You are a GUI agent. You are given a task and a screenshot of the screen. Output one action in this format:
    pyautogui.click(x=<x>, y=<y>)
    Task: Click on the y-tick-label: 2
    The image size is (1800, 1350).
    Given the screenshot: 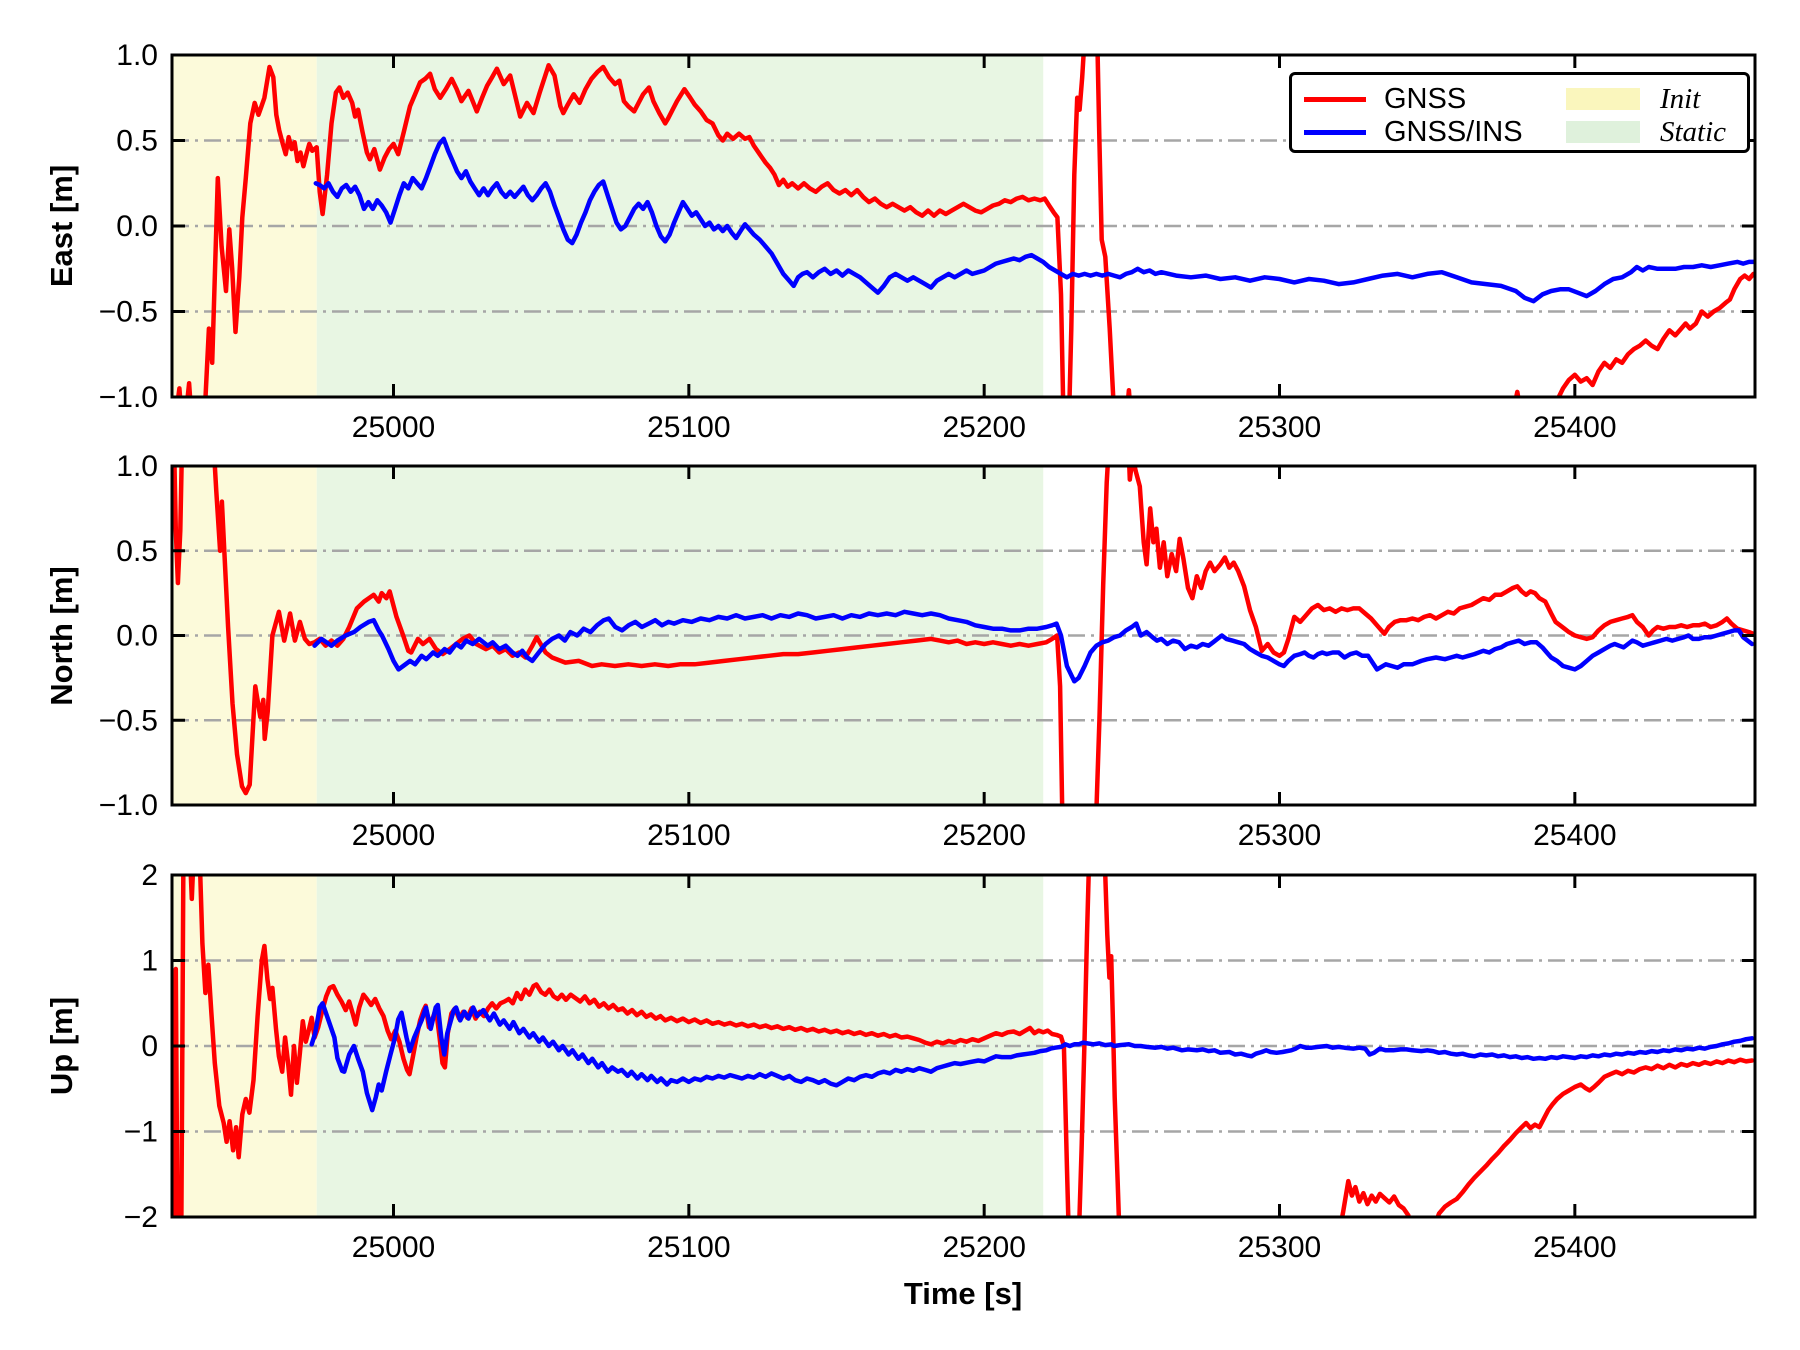 What is the action you would take?
    pyautogui.click(x=149, y=875)
    